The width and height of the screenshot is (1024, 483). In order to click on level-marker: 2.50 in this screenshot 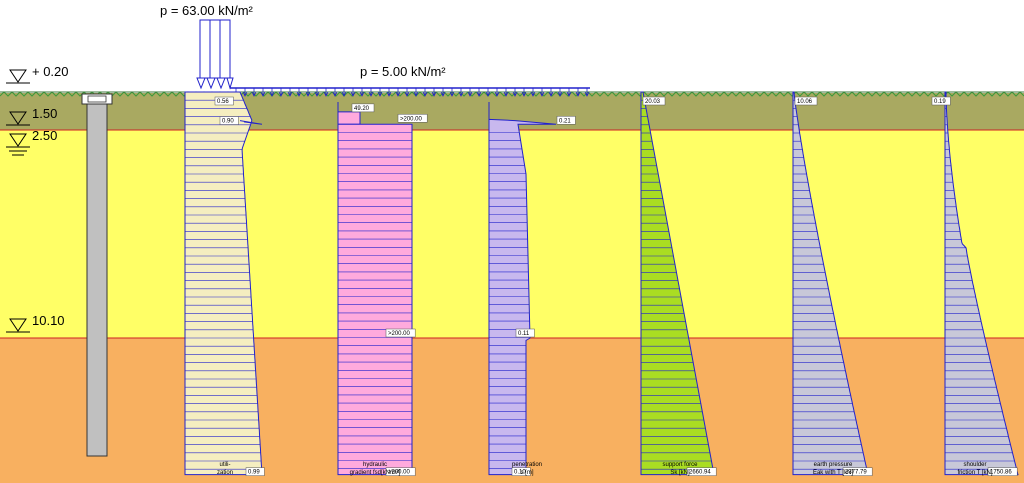, I will do `click(31, 142)`.